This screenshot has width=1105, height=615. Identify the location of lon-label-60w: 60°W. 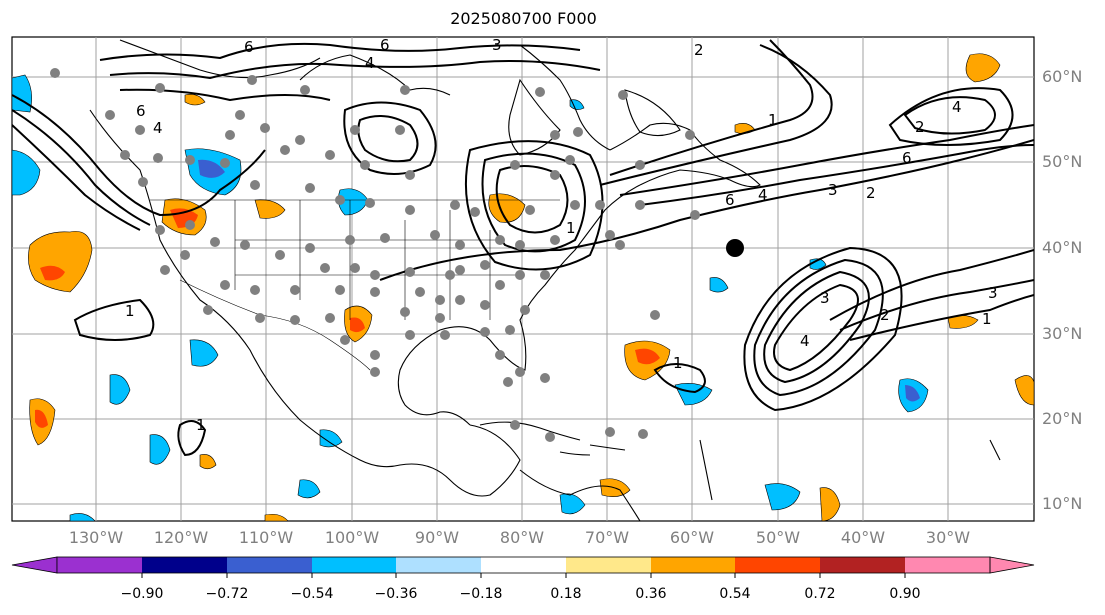
(692, 537).